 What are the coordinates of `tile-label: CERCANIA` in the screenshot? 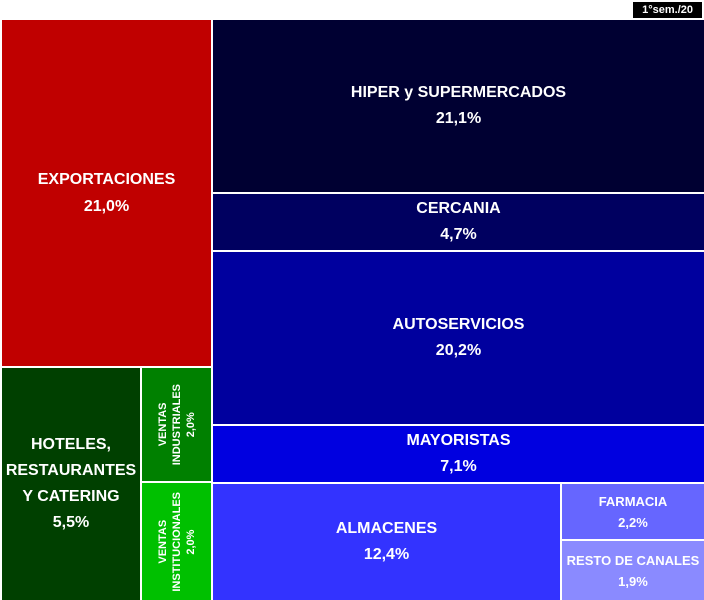 It's located at (458, 208).